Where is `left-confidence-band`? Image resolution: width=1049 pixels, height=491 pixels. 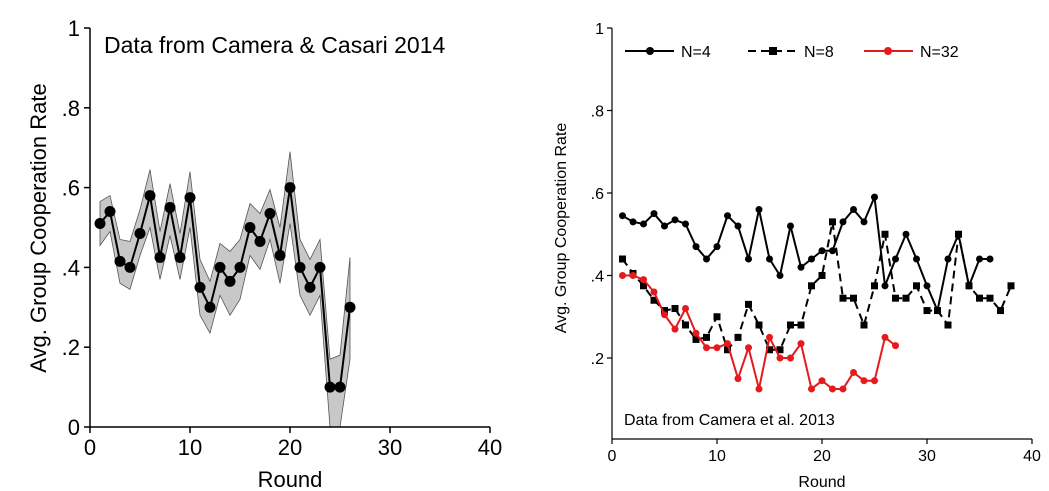 left-confidence-band is located at coordinates (225, 289).